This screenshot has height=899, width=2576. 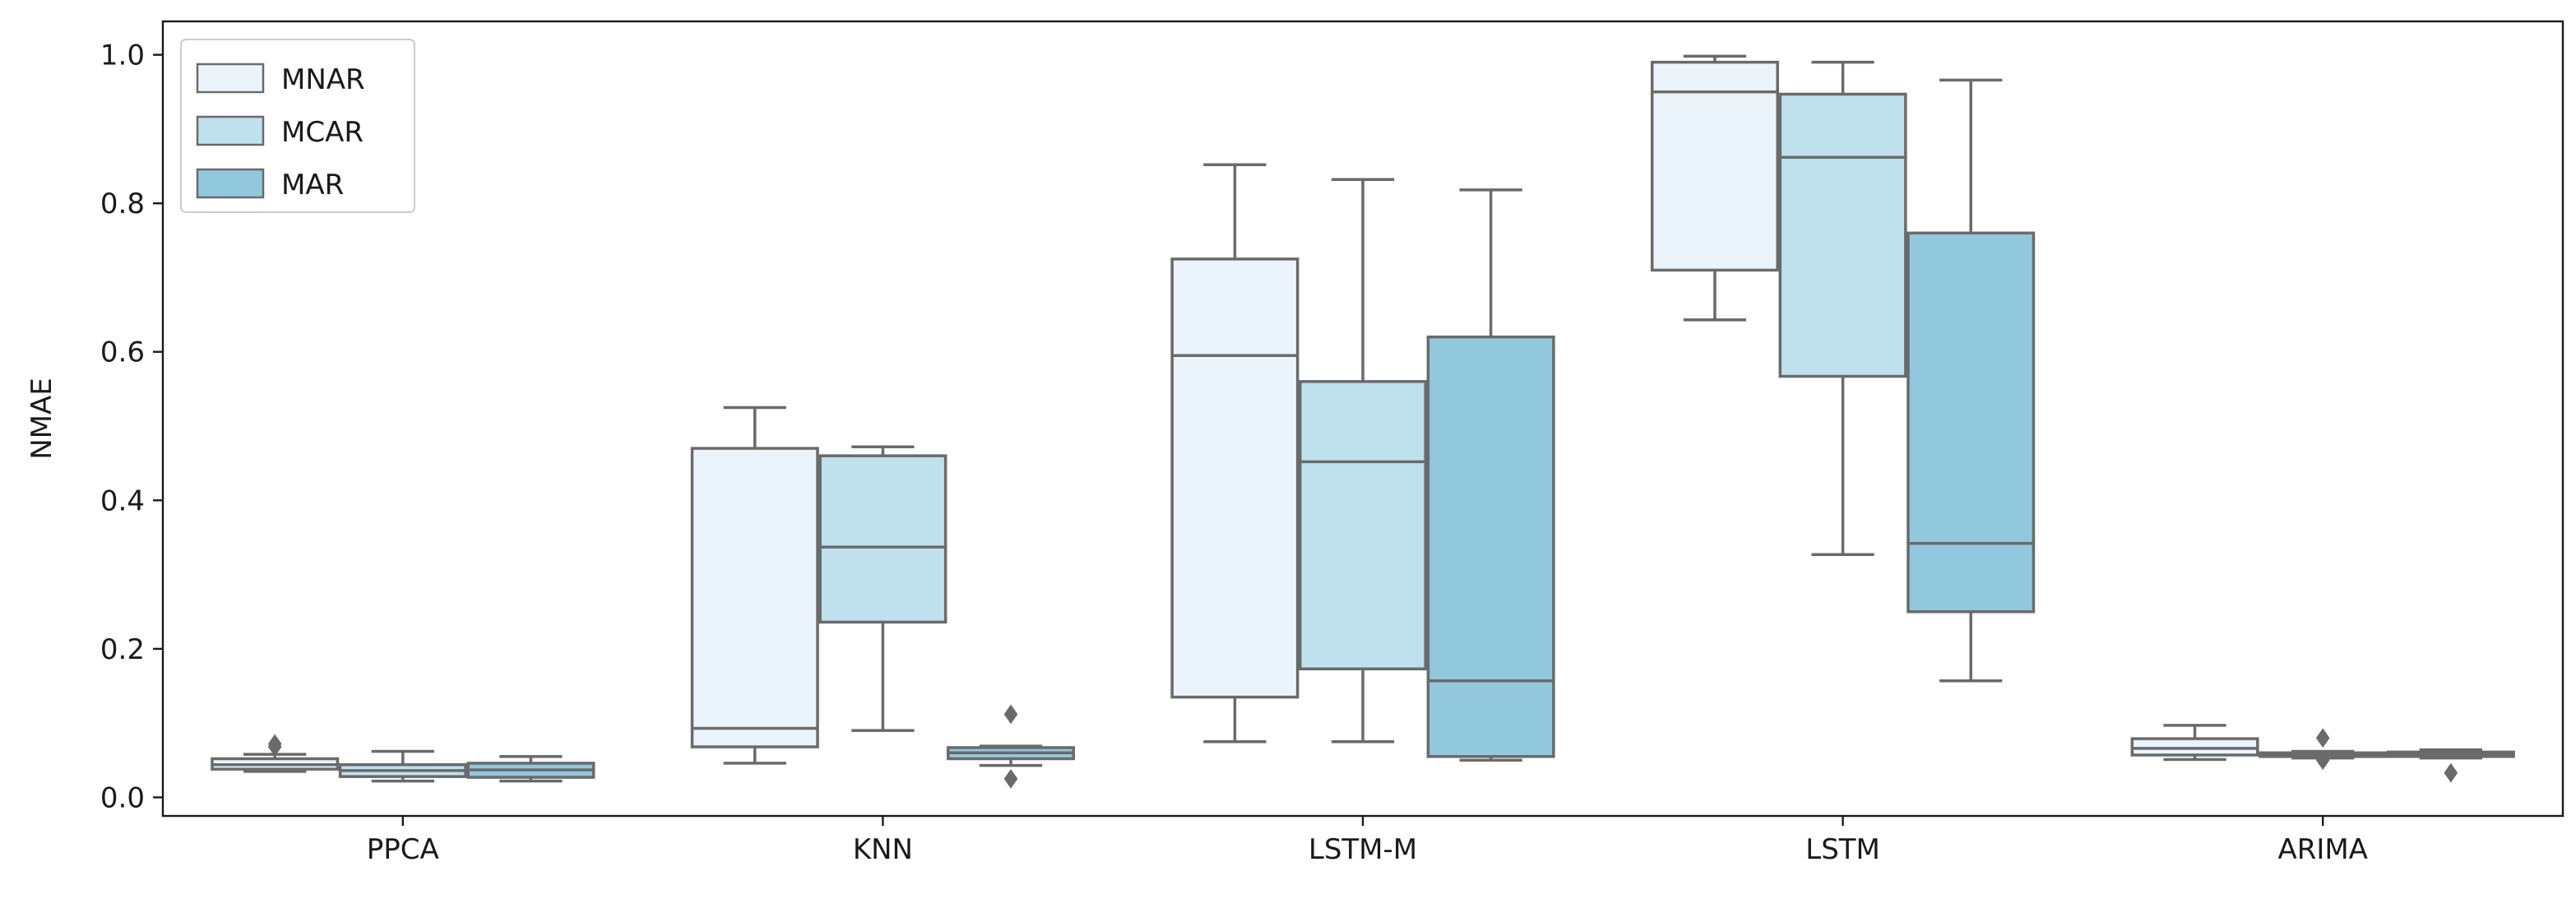 What do you see at coordinates (123, 797) in the screenshot?
I see `y-tick-label: 0.0` at bounding box center [123, 797].